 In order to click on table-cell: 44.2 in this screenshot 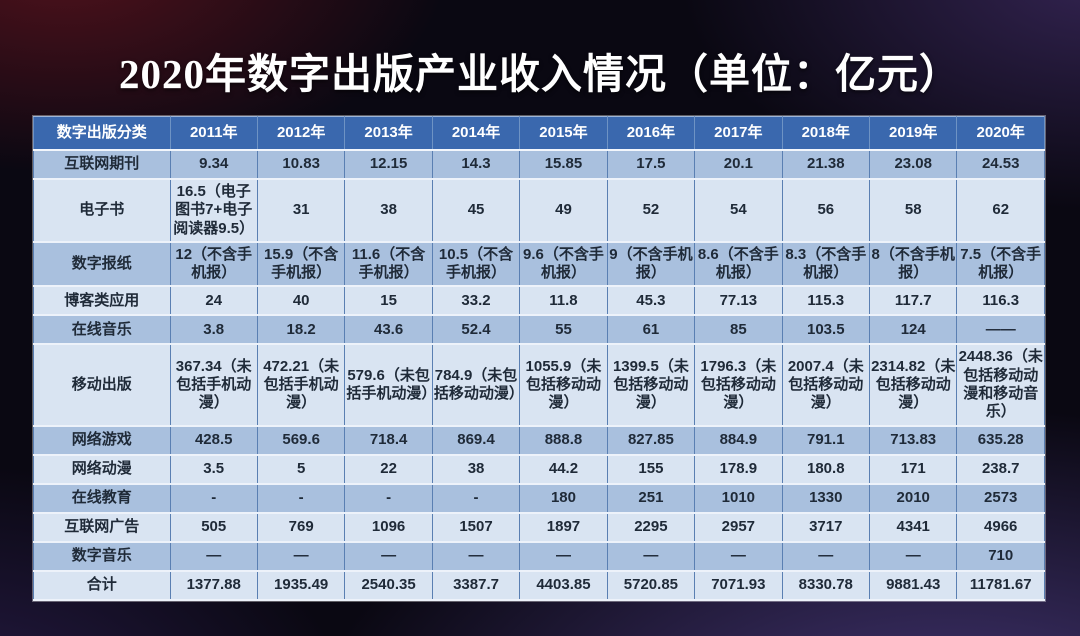, I will do `click(563, 469)`.